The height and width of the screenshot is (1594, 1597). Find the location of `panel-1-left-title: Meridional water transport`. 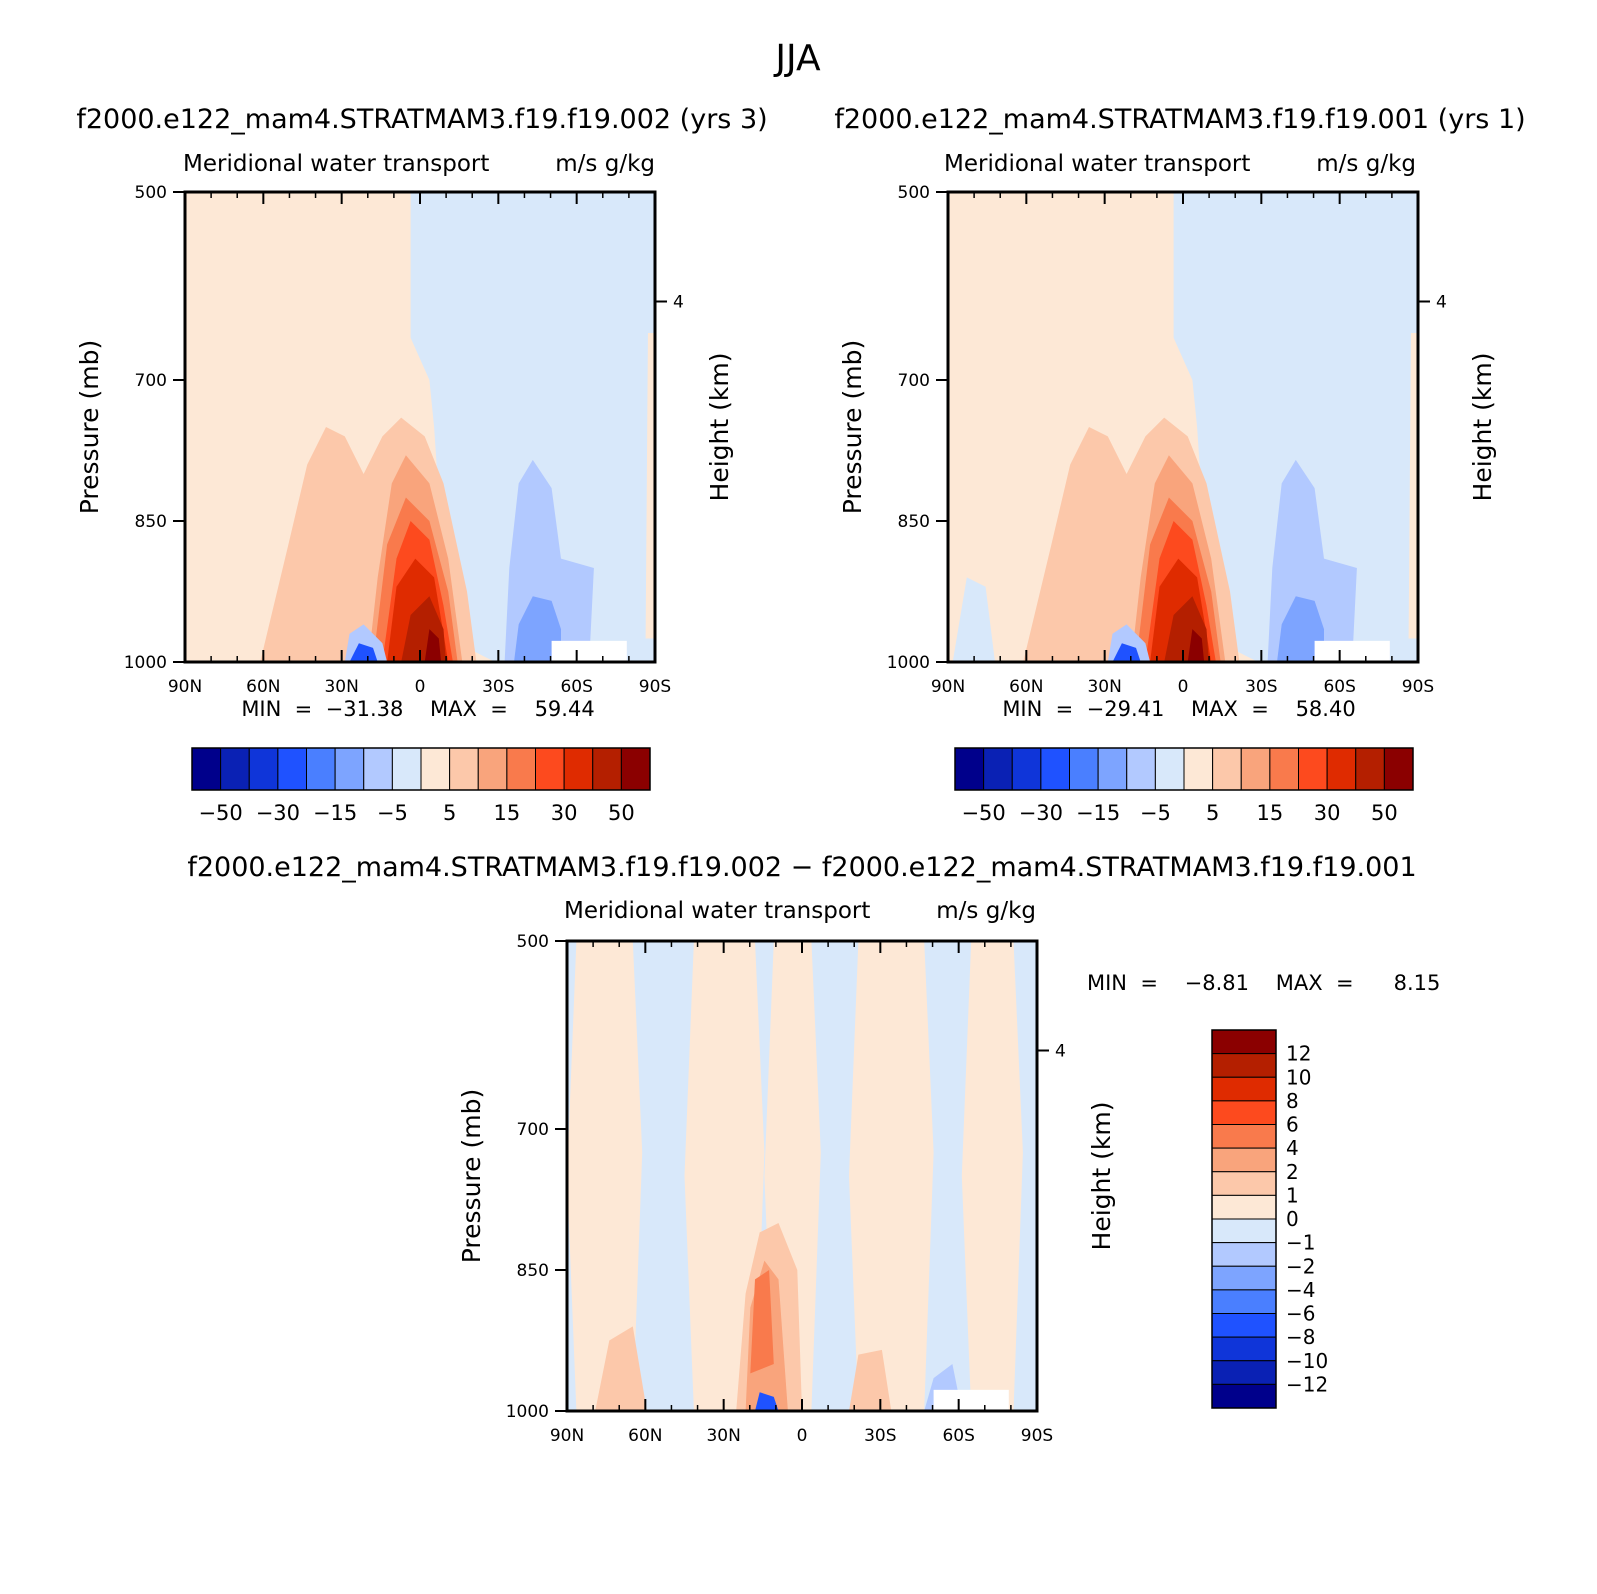

panel-1-left-title: Meridional water transport is located at coordinates (336, 164).